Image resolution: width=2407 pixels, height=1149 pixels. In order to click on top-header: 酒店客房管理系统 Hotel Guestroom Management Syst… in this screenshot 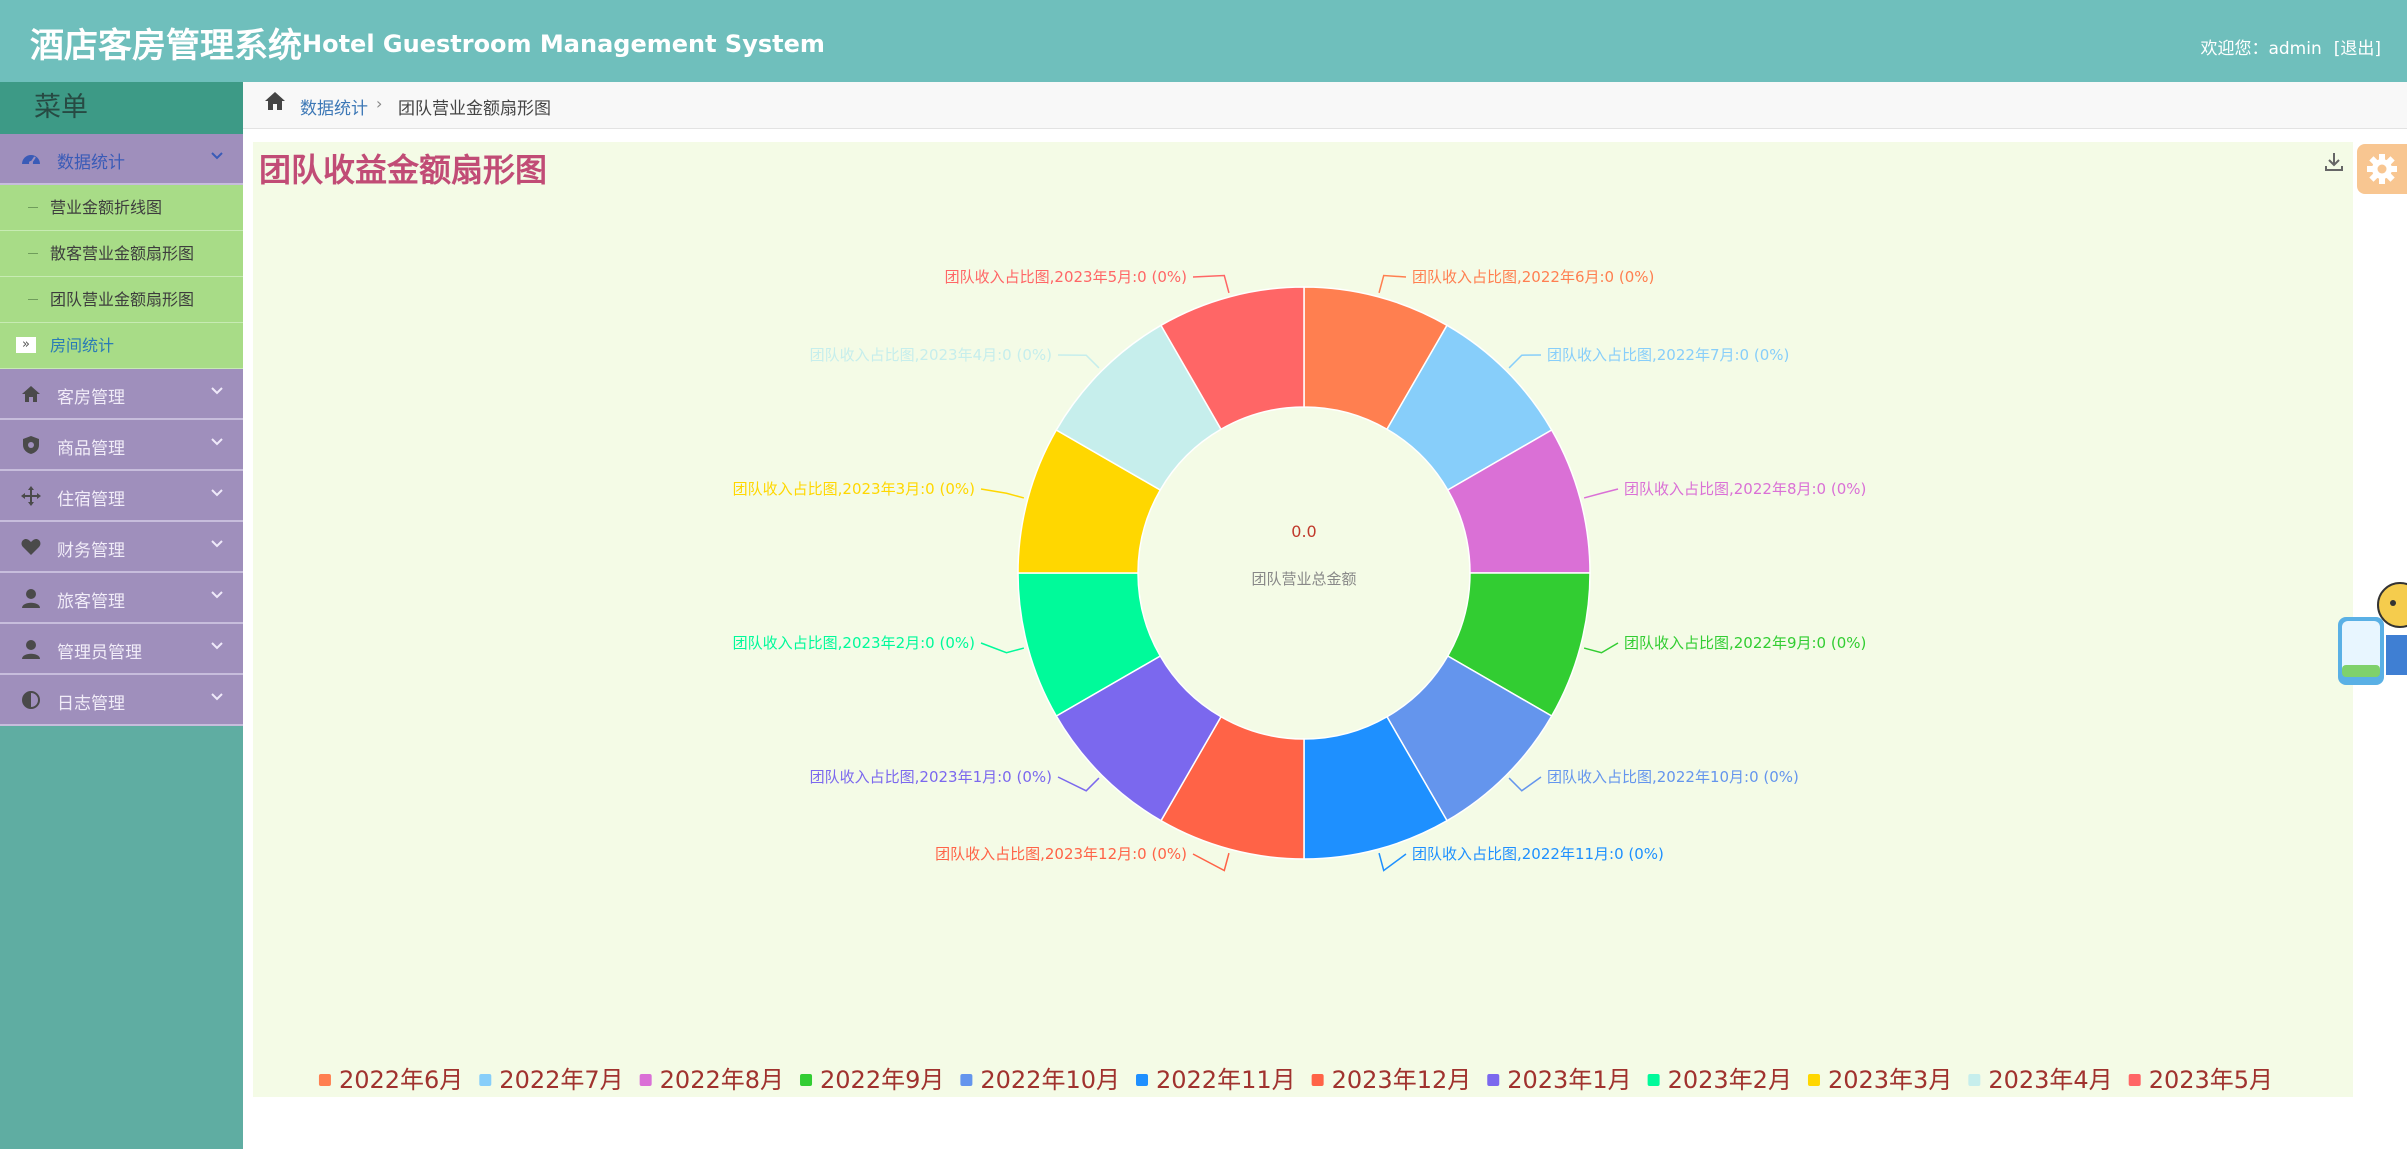, I will do `click(1203, 41)`.